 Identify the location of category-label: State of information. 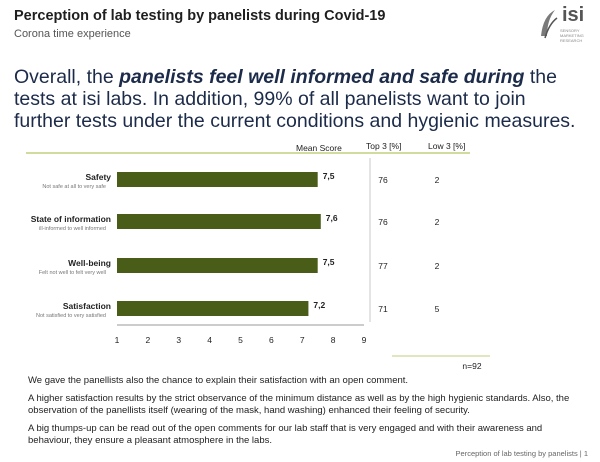
(71, 219).